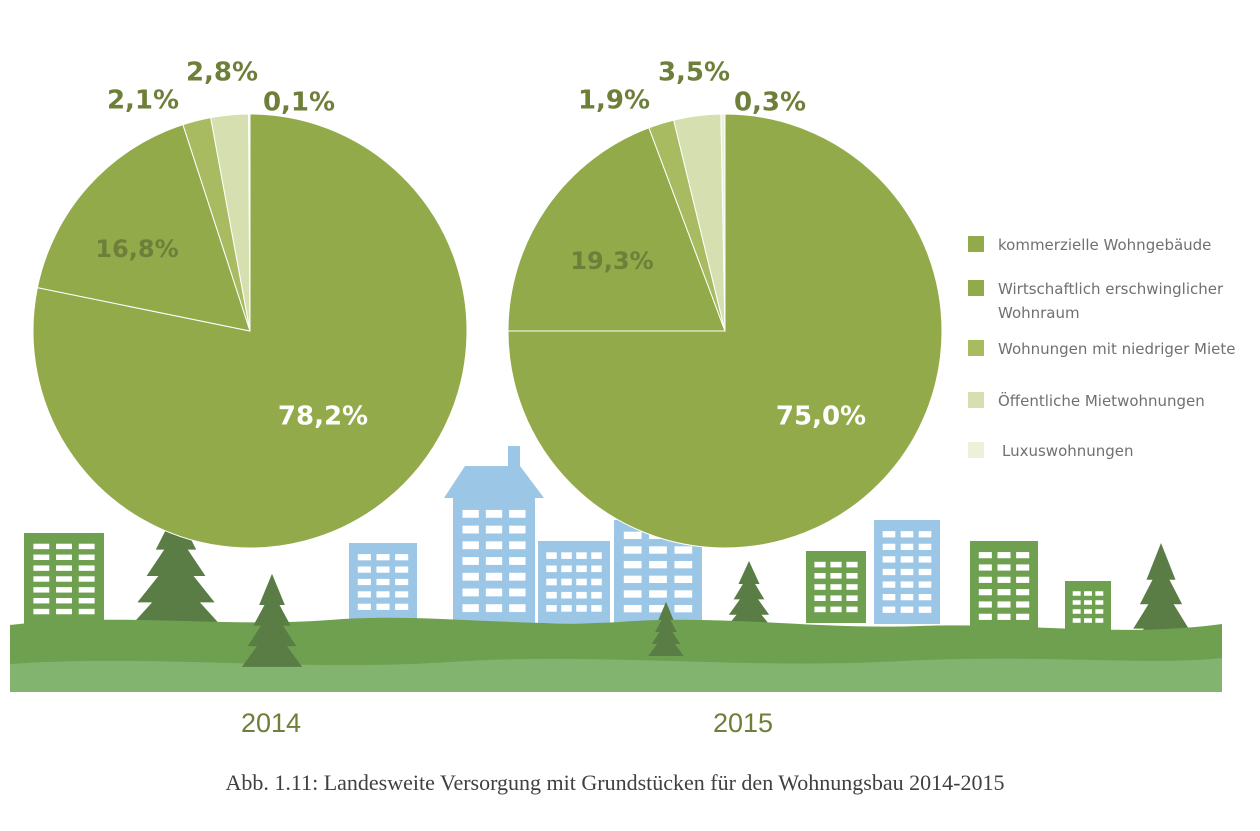  I want to click on legend-label-oeffentlich: Öffentliche Mietwohnungen, so click(1101, 401).